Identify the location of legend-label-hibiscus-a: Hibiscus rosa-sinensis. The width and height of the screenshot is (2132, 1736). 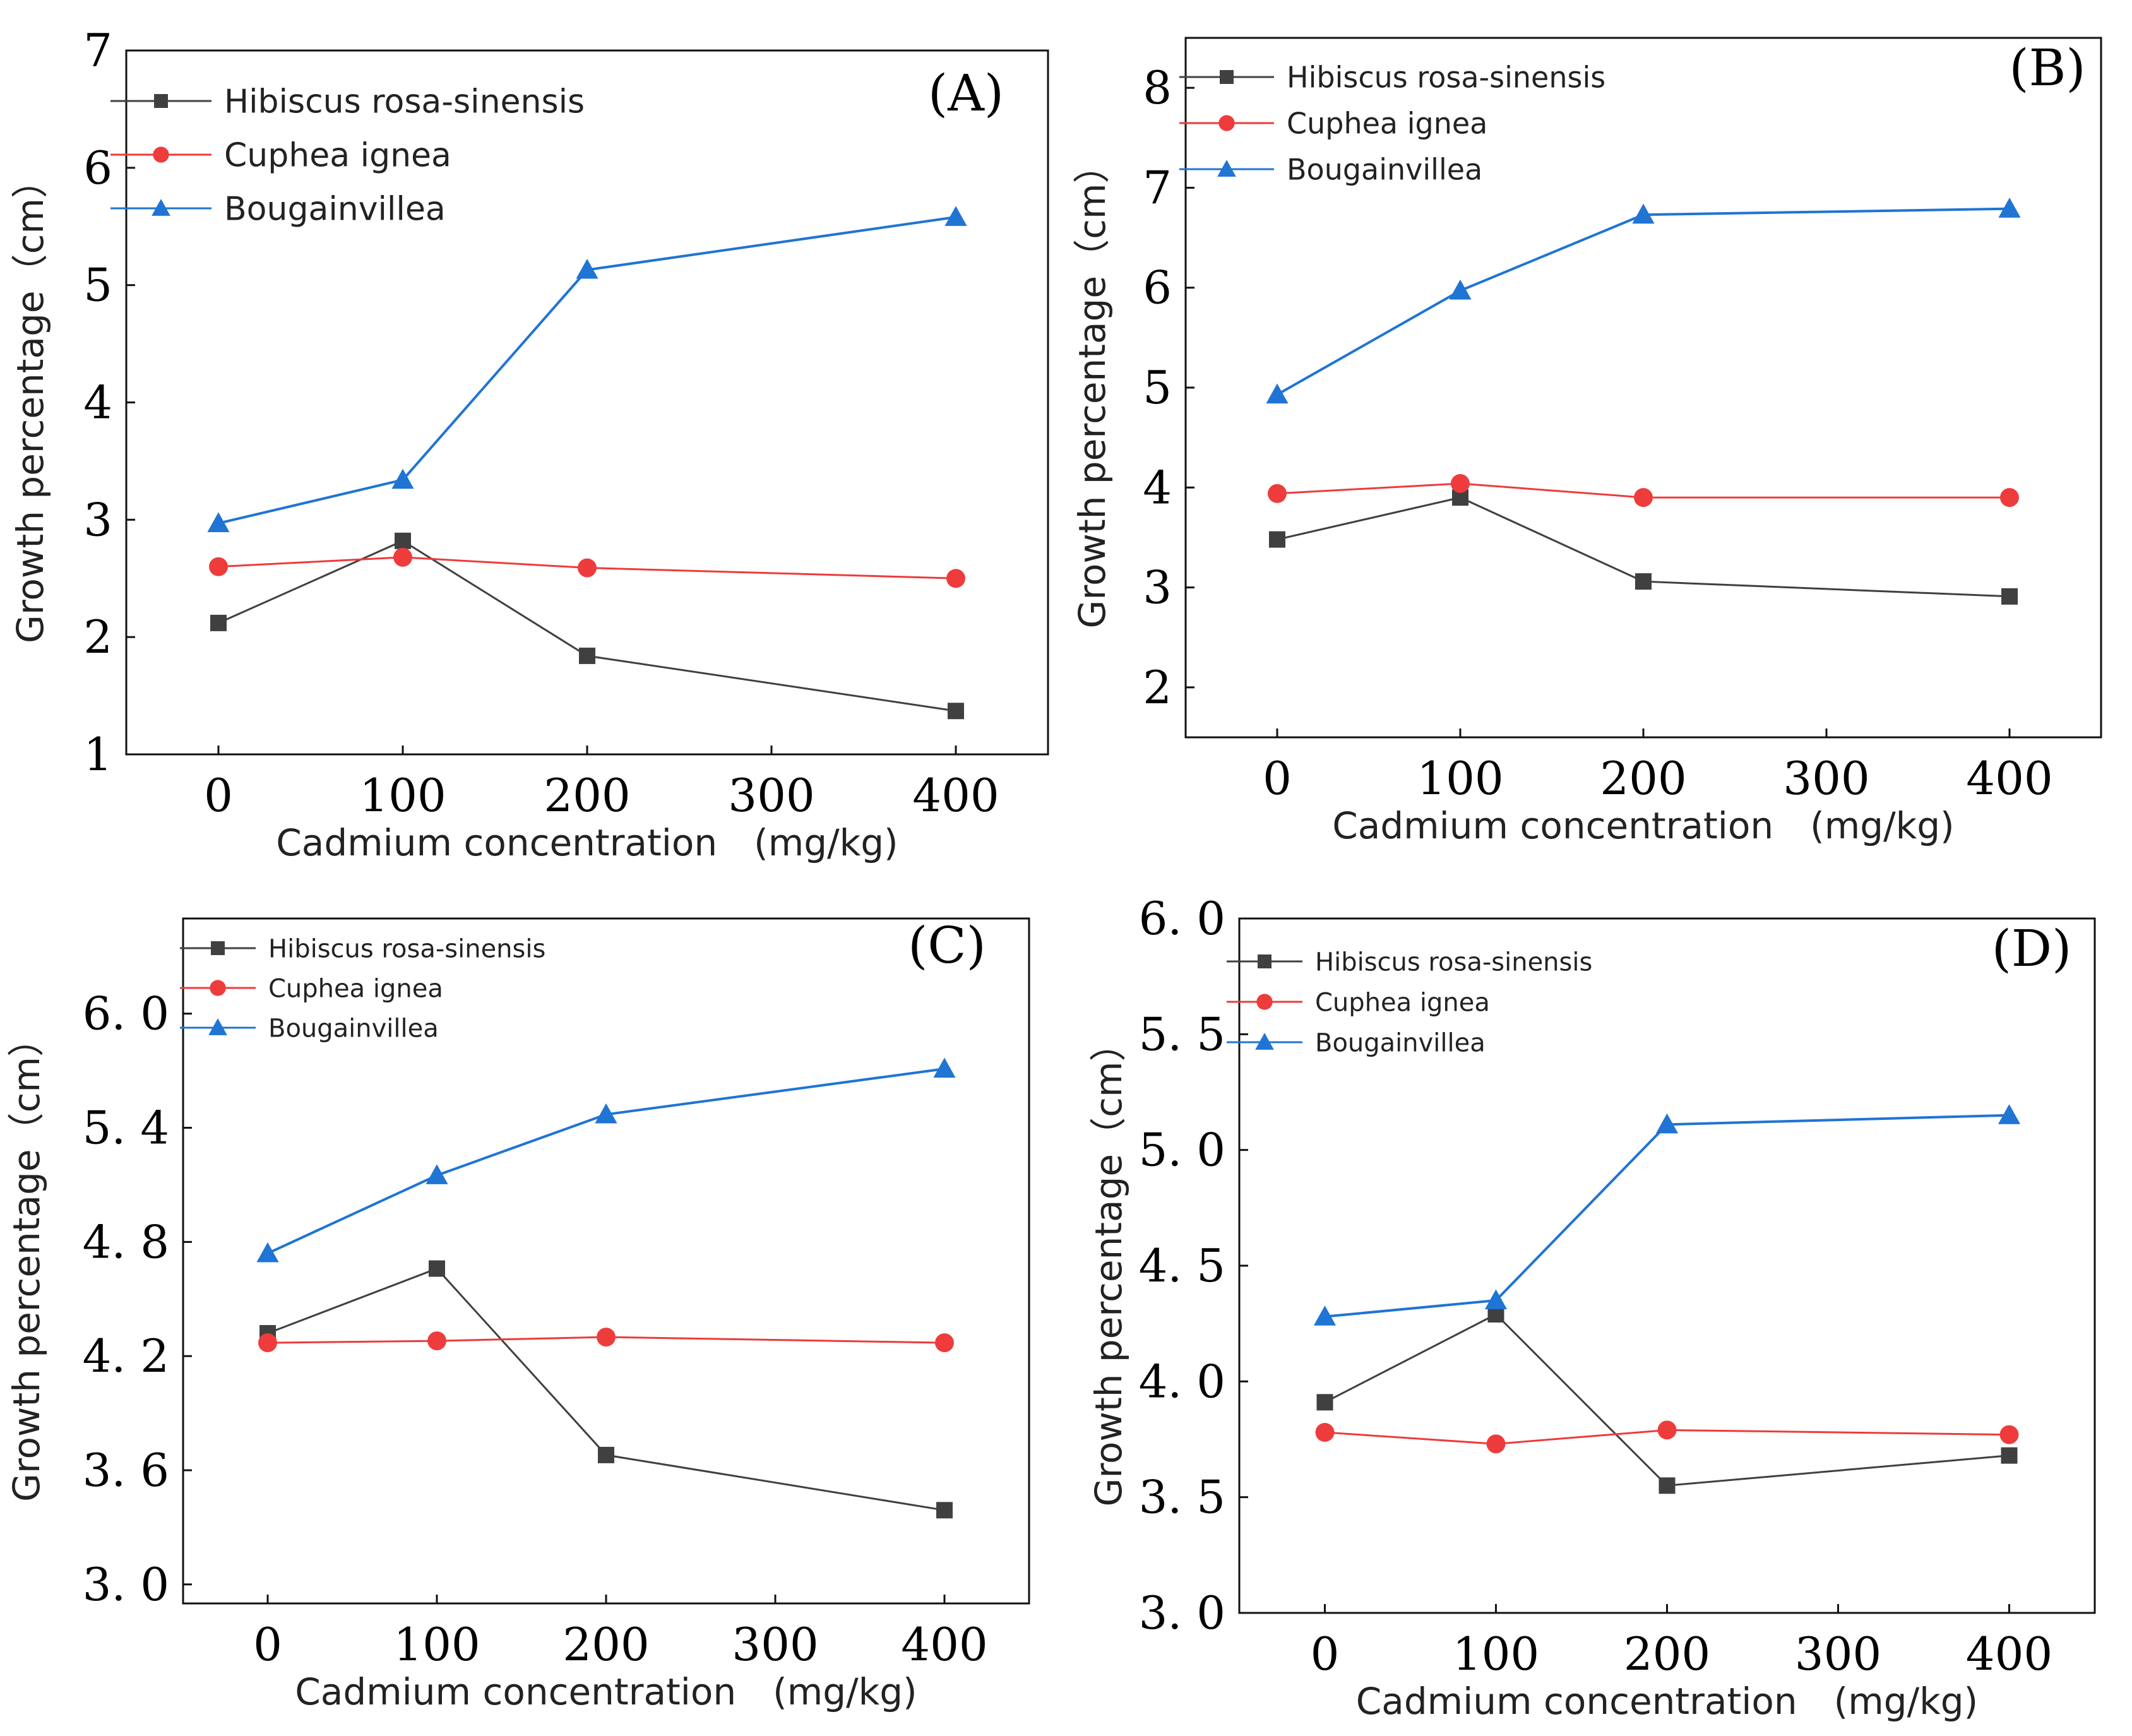
(404, 102).